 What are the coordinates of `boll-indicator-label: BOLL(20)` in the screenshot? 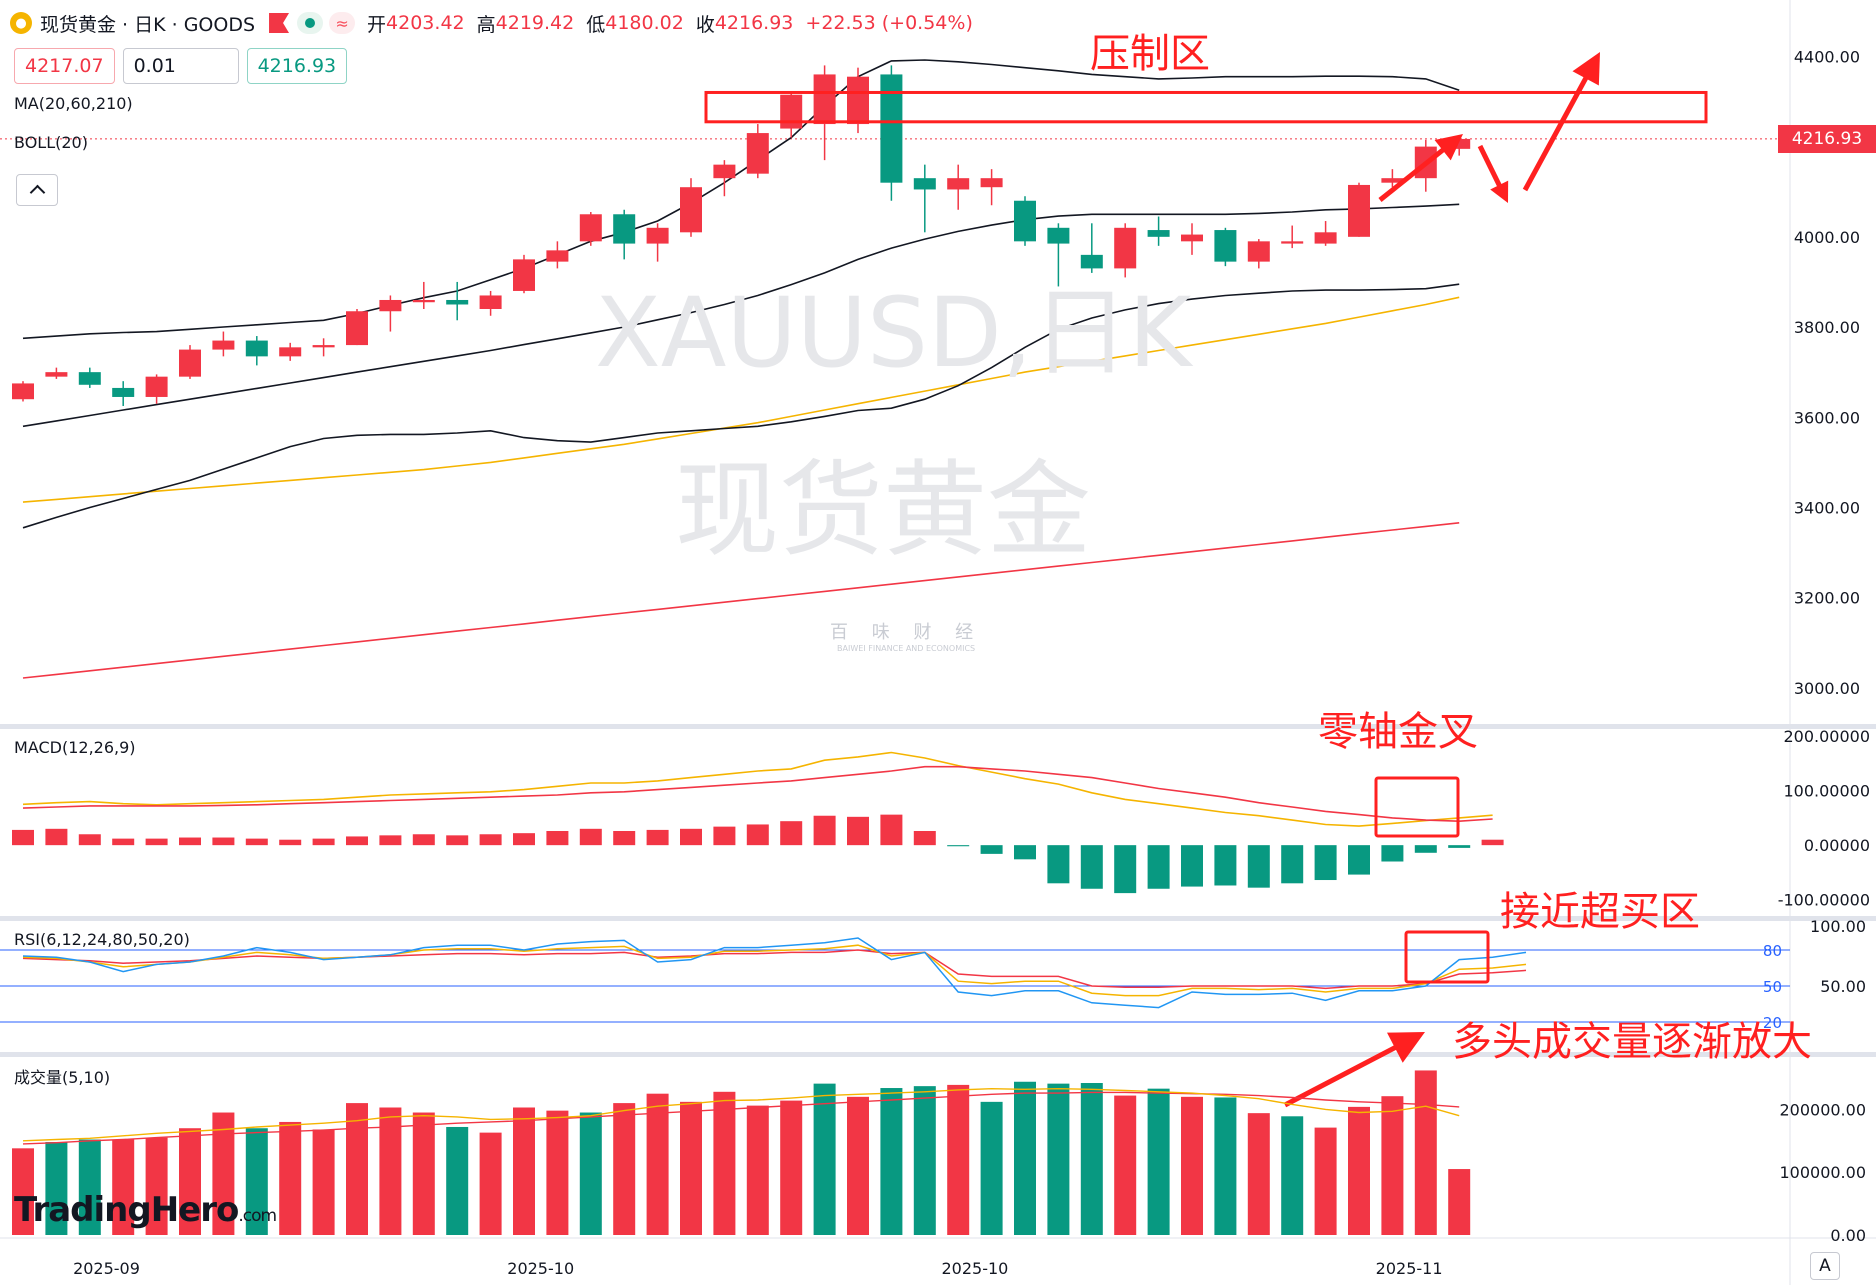 It's located at (51, 142).